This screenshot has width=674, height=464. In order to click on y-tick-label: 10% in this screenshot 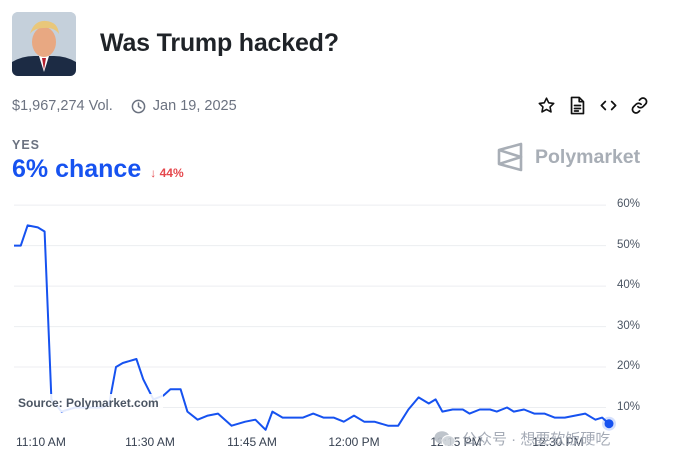, I will do `click(629, 406)`.